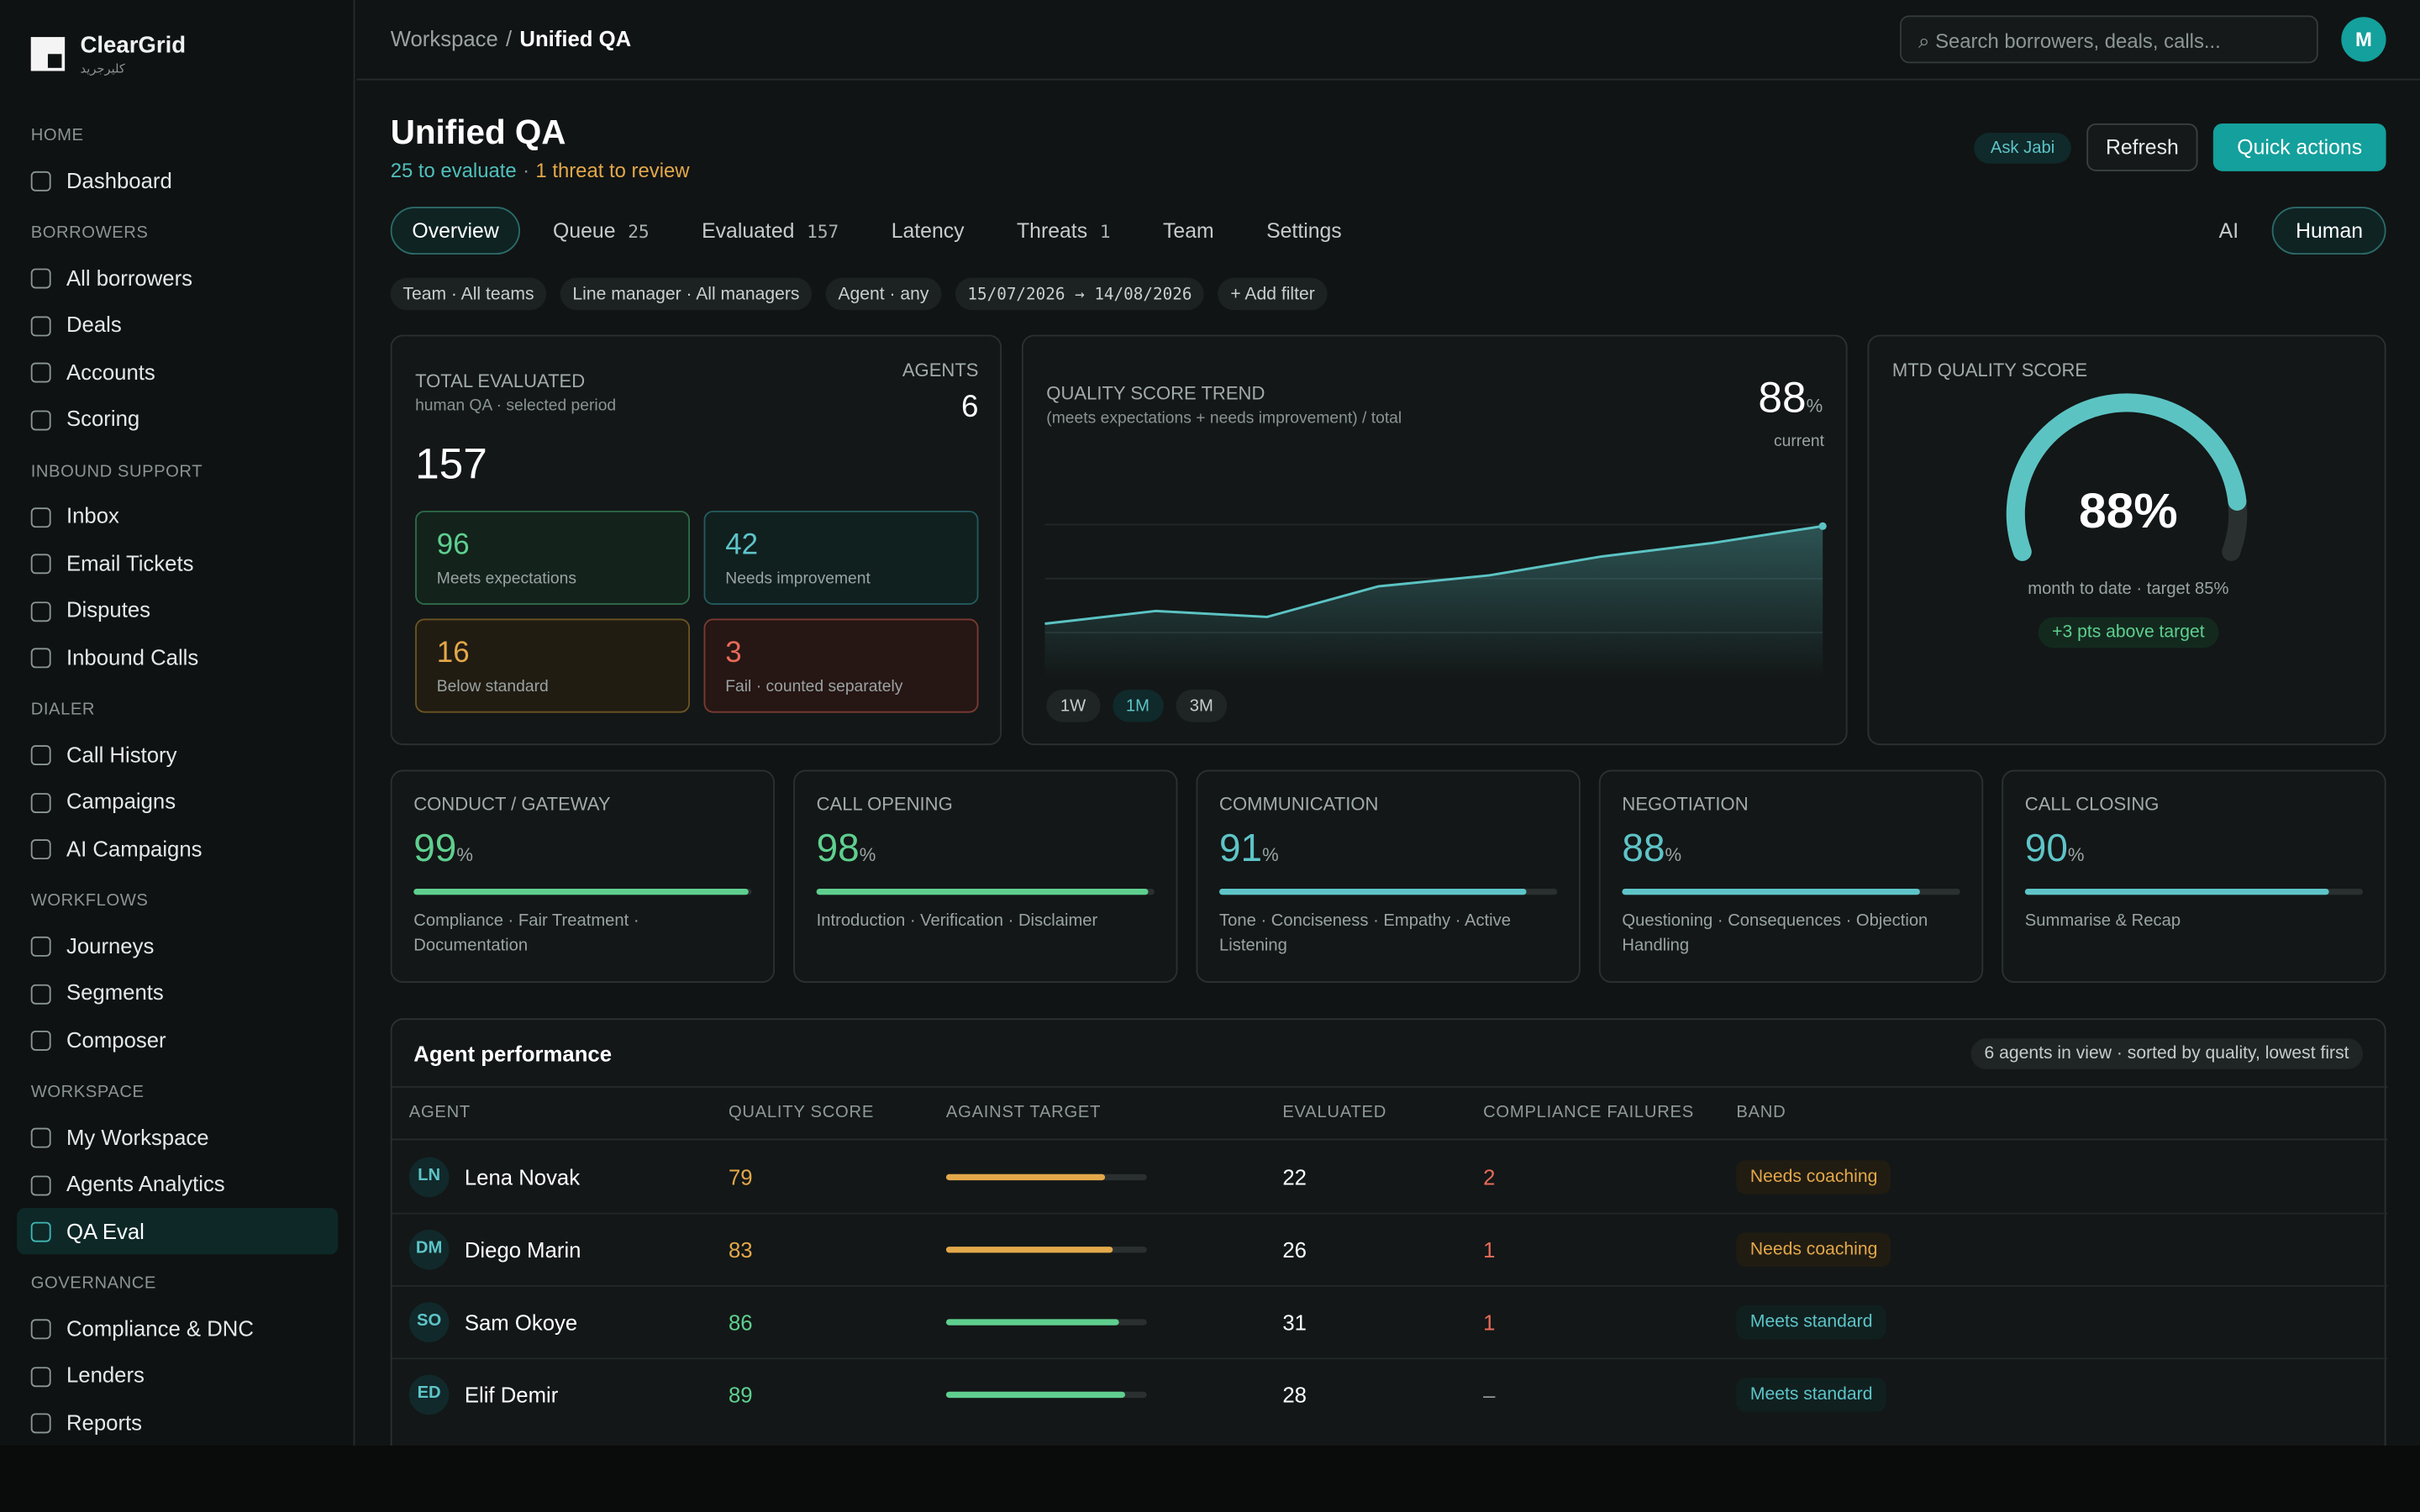 The height and width of the screenshot is (1512, 2420). Describe the element at coordinates (110, 945) in the screenshot. I see `nav-label: Journeys` at that location.